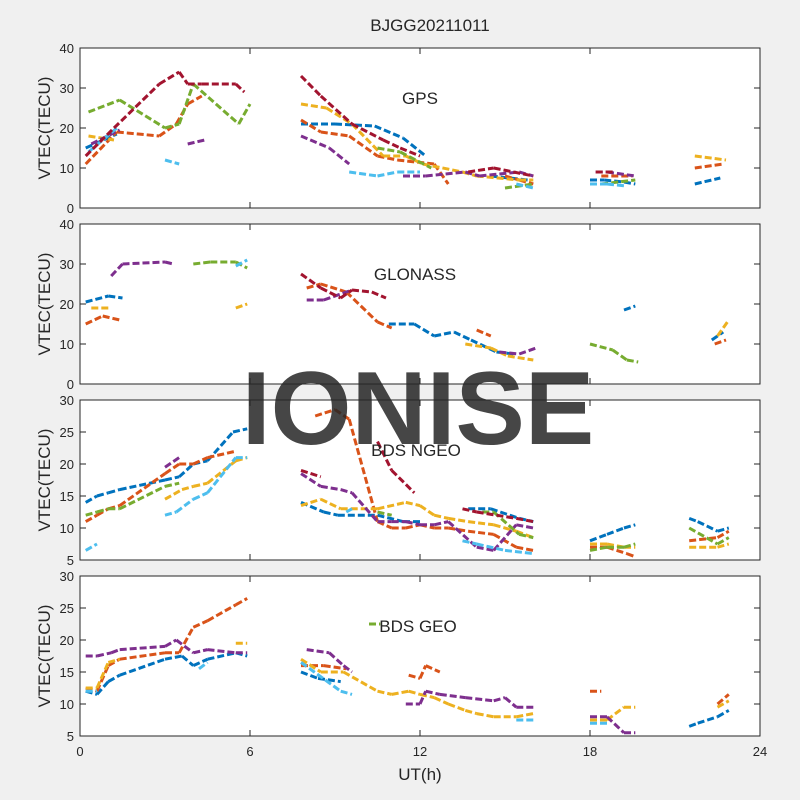 This screenshot has width=800, height=800. I want to click on watermark: IONISE, so click(418, 409).